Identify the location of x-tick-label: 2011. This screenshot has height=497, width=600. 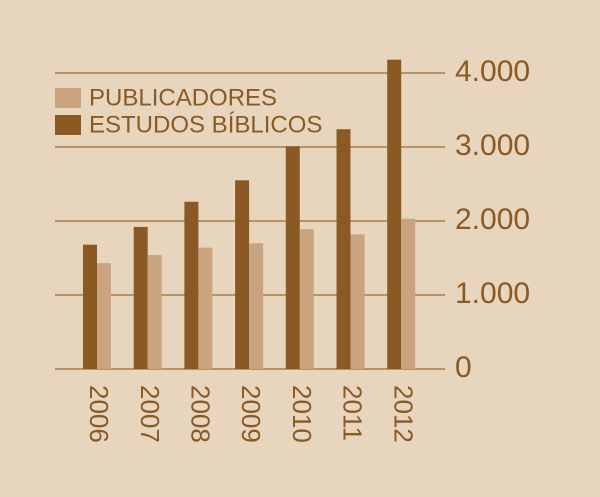
(353, 413).